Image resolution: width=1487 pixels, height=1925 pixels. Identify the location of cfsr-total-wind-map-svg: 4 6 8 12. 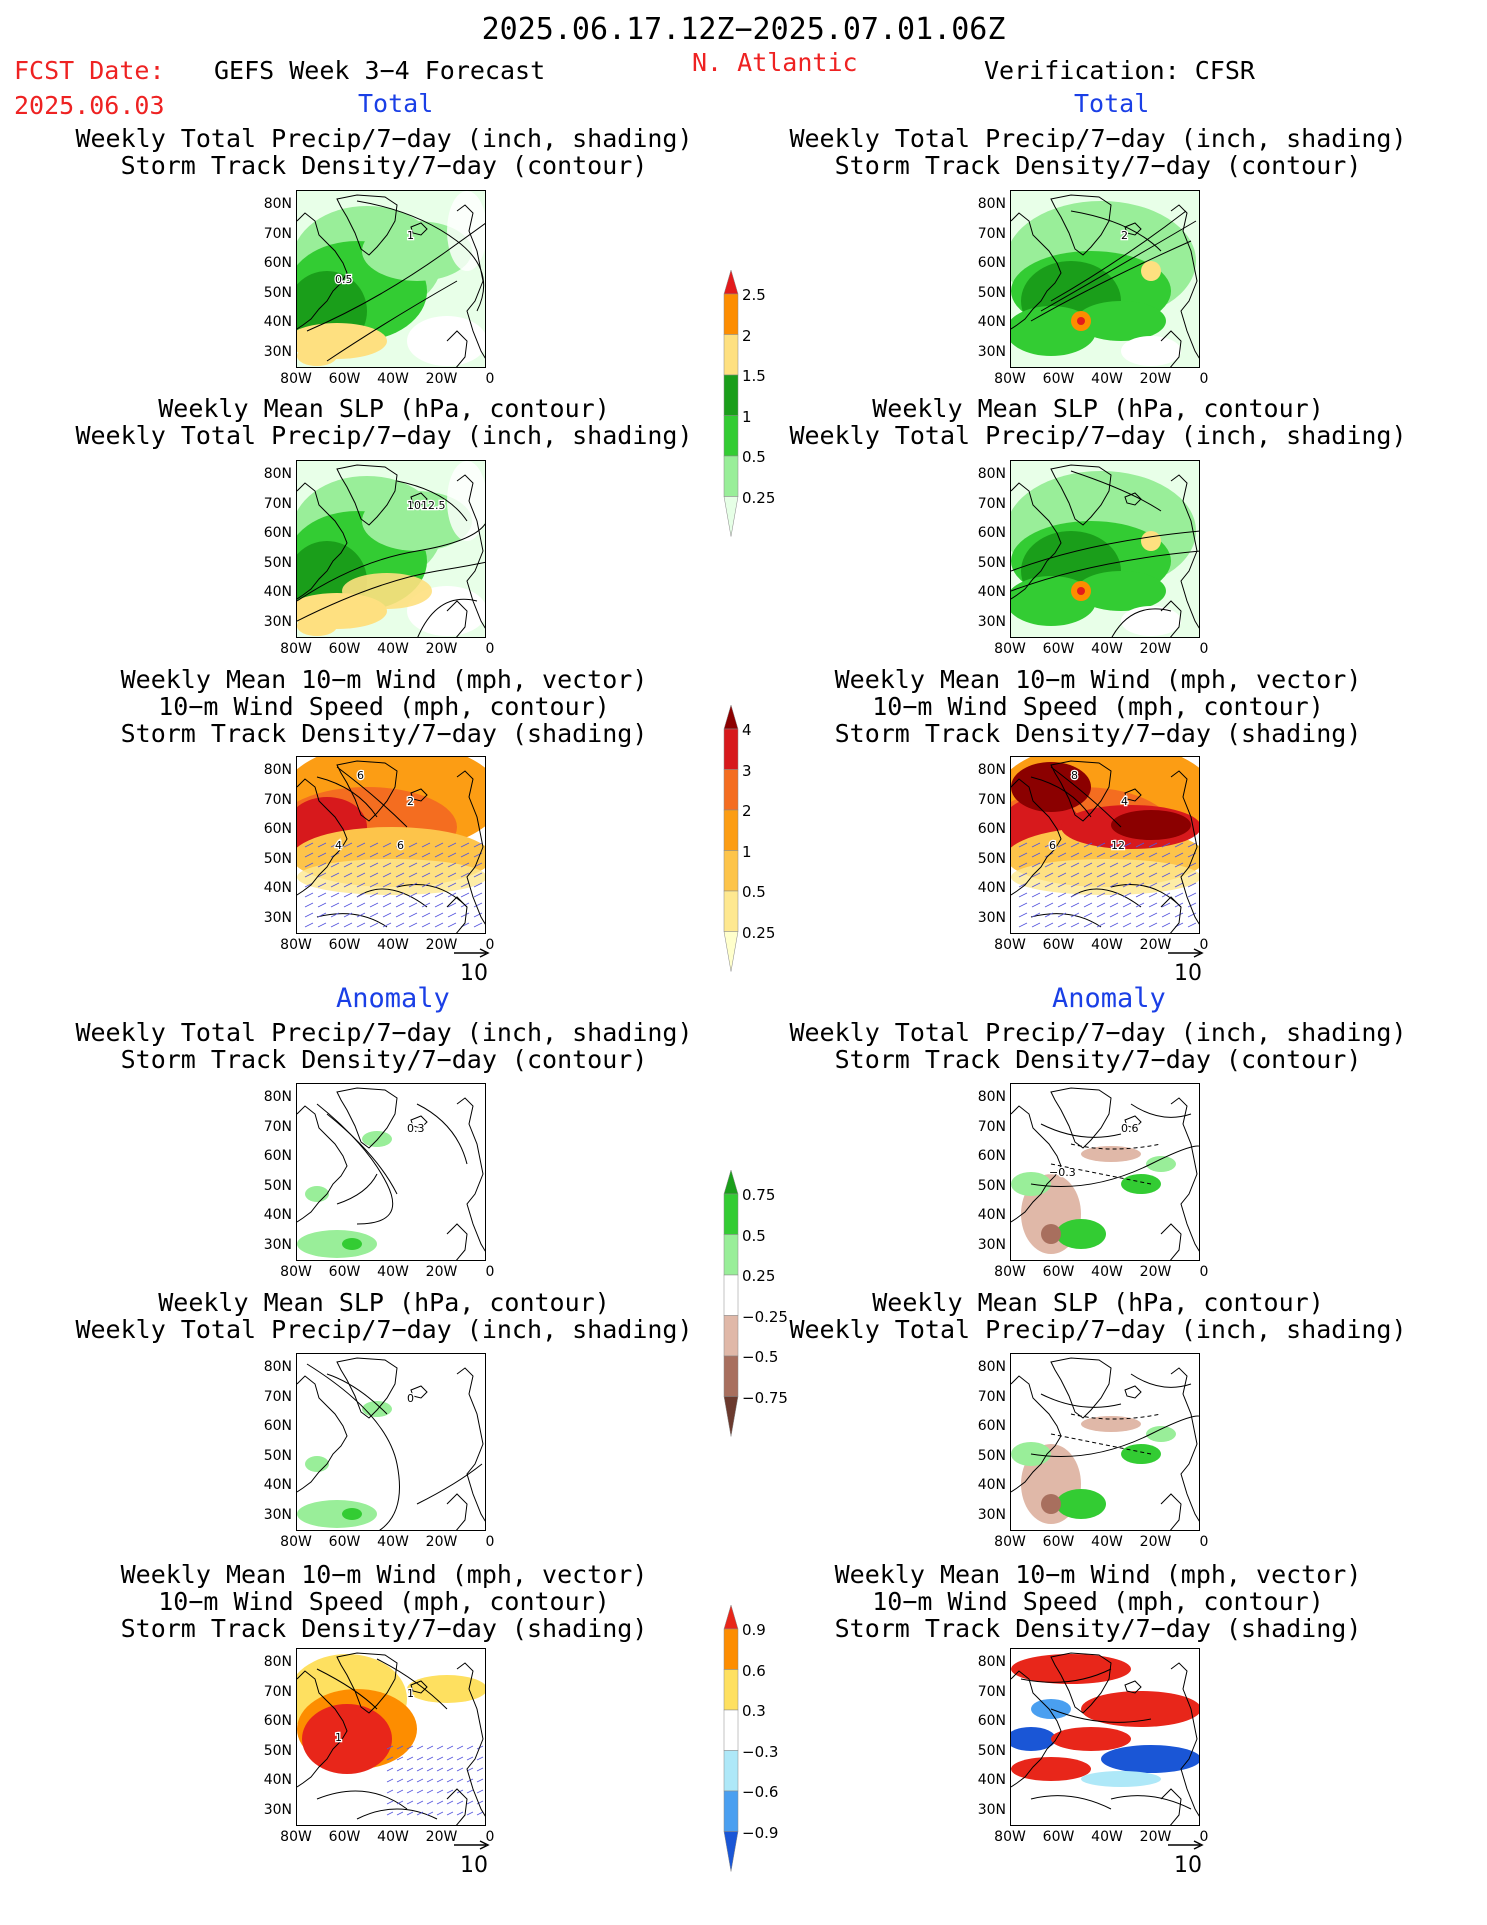
(1105, 845).